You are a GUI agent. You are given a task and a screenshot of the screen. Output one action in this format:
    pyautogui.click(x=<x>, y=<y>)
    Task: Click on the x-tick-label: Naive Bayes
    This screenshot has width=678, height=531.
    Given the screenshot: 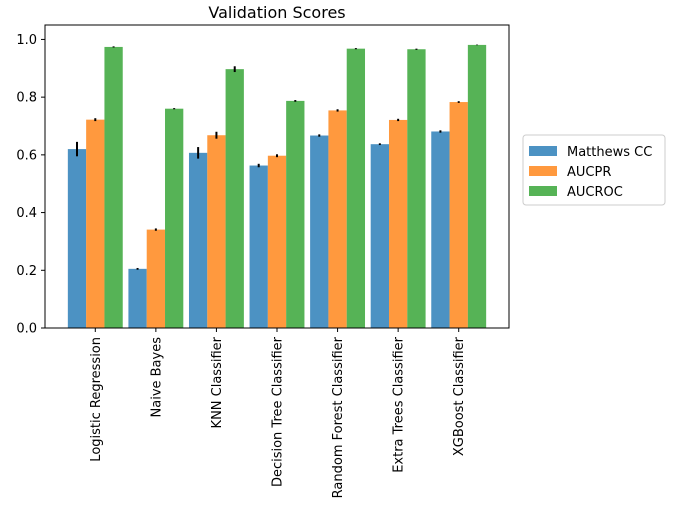 What is the action you would take?
    pyautogui.click(x=156, y=377)
    